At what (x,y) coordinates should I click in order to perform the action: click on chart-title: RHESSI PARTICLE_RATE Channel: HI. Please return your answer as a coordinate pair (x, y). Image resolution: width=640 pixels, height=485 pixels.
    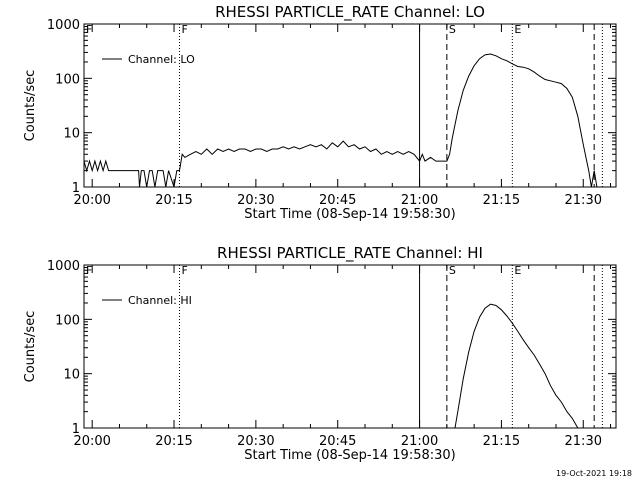
    Looking at the image, I should click on (350, 253).